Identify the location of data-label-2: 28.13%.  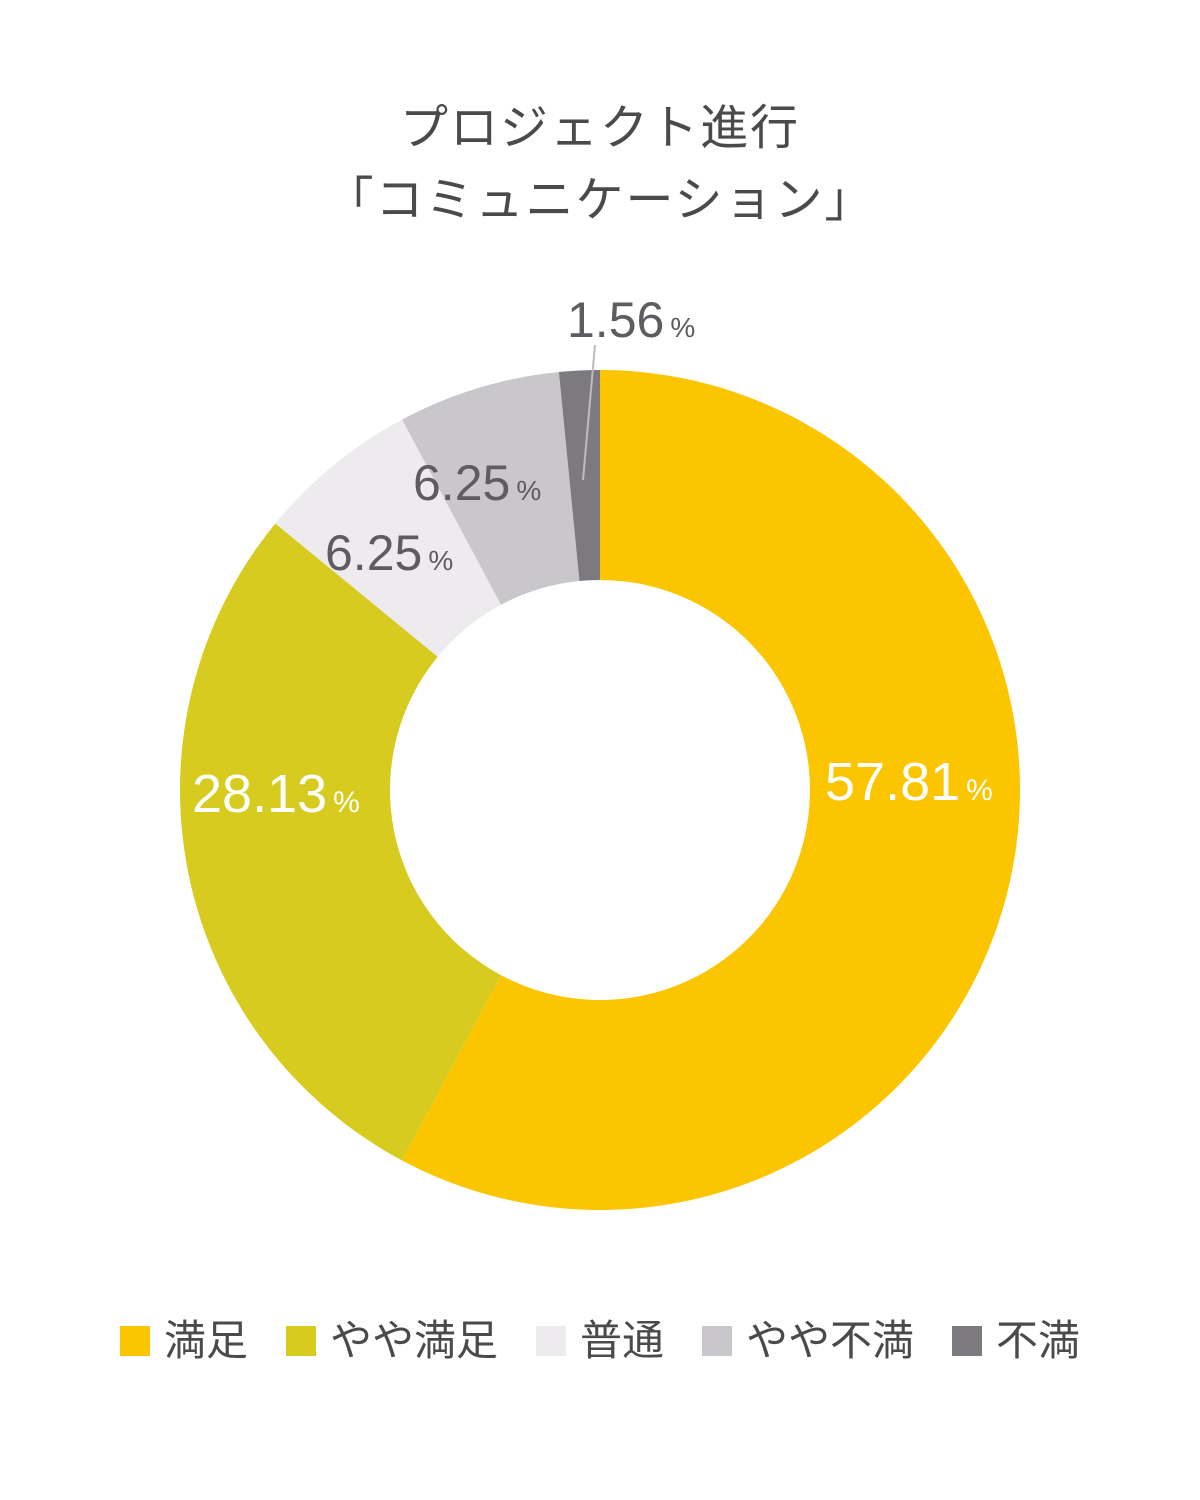
(276, 794).